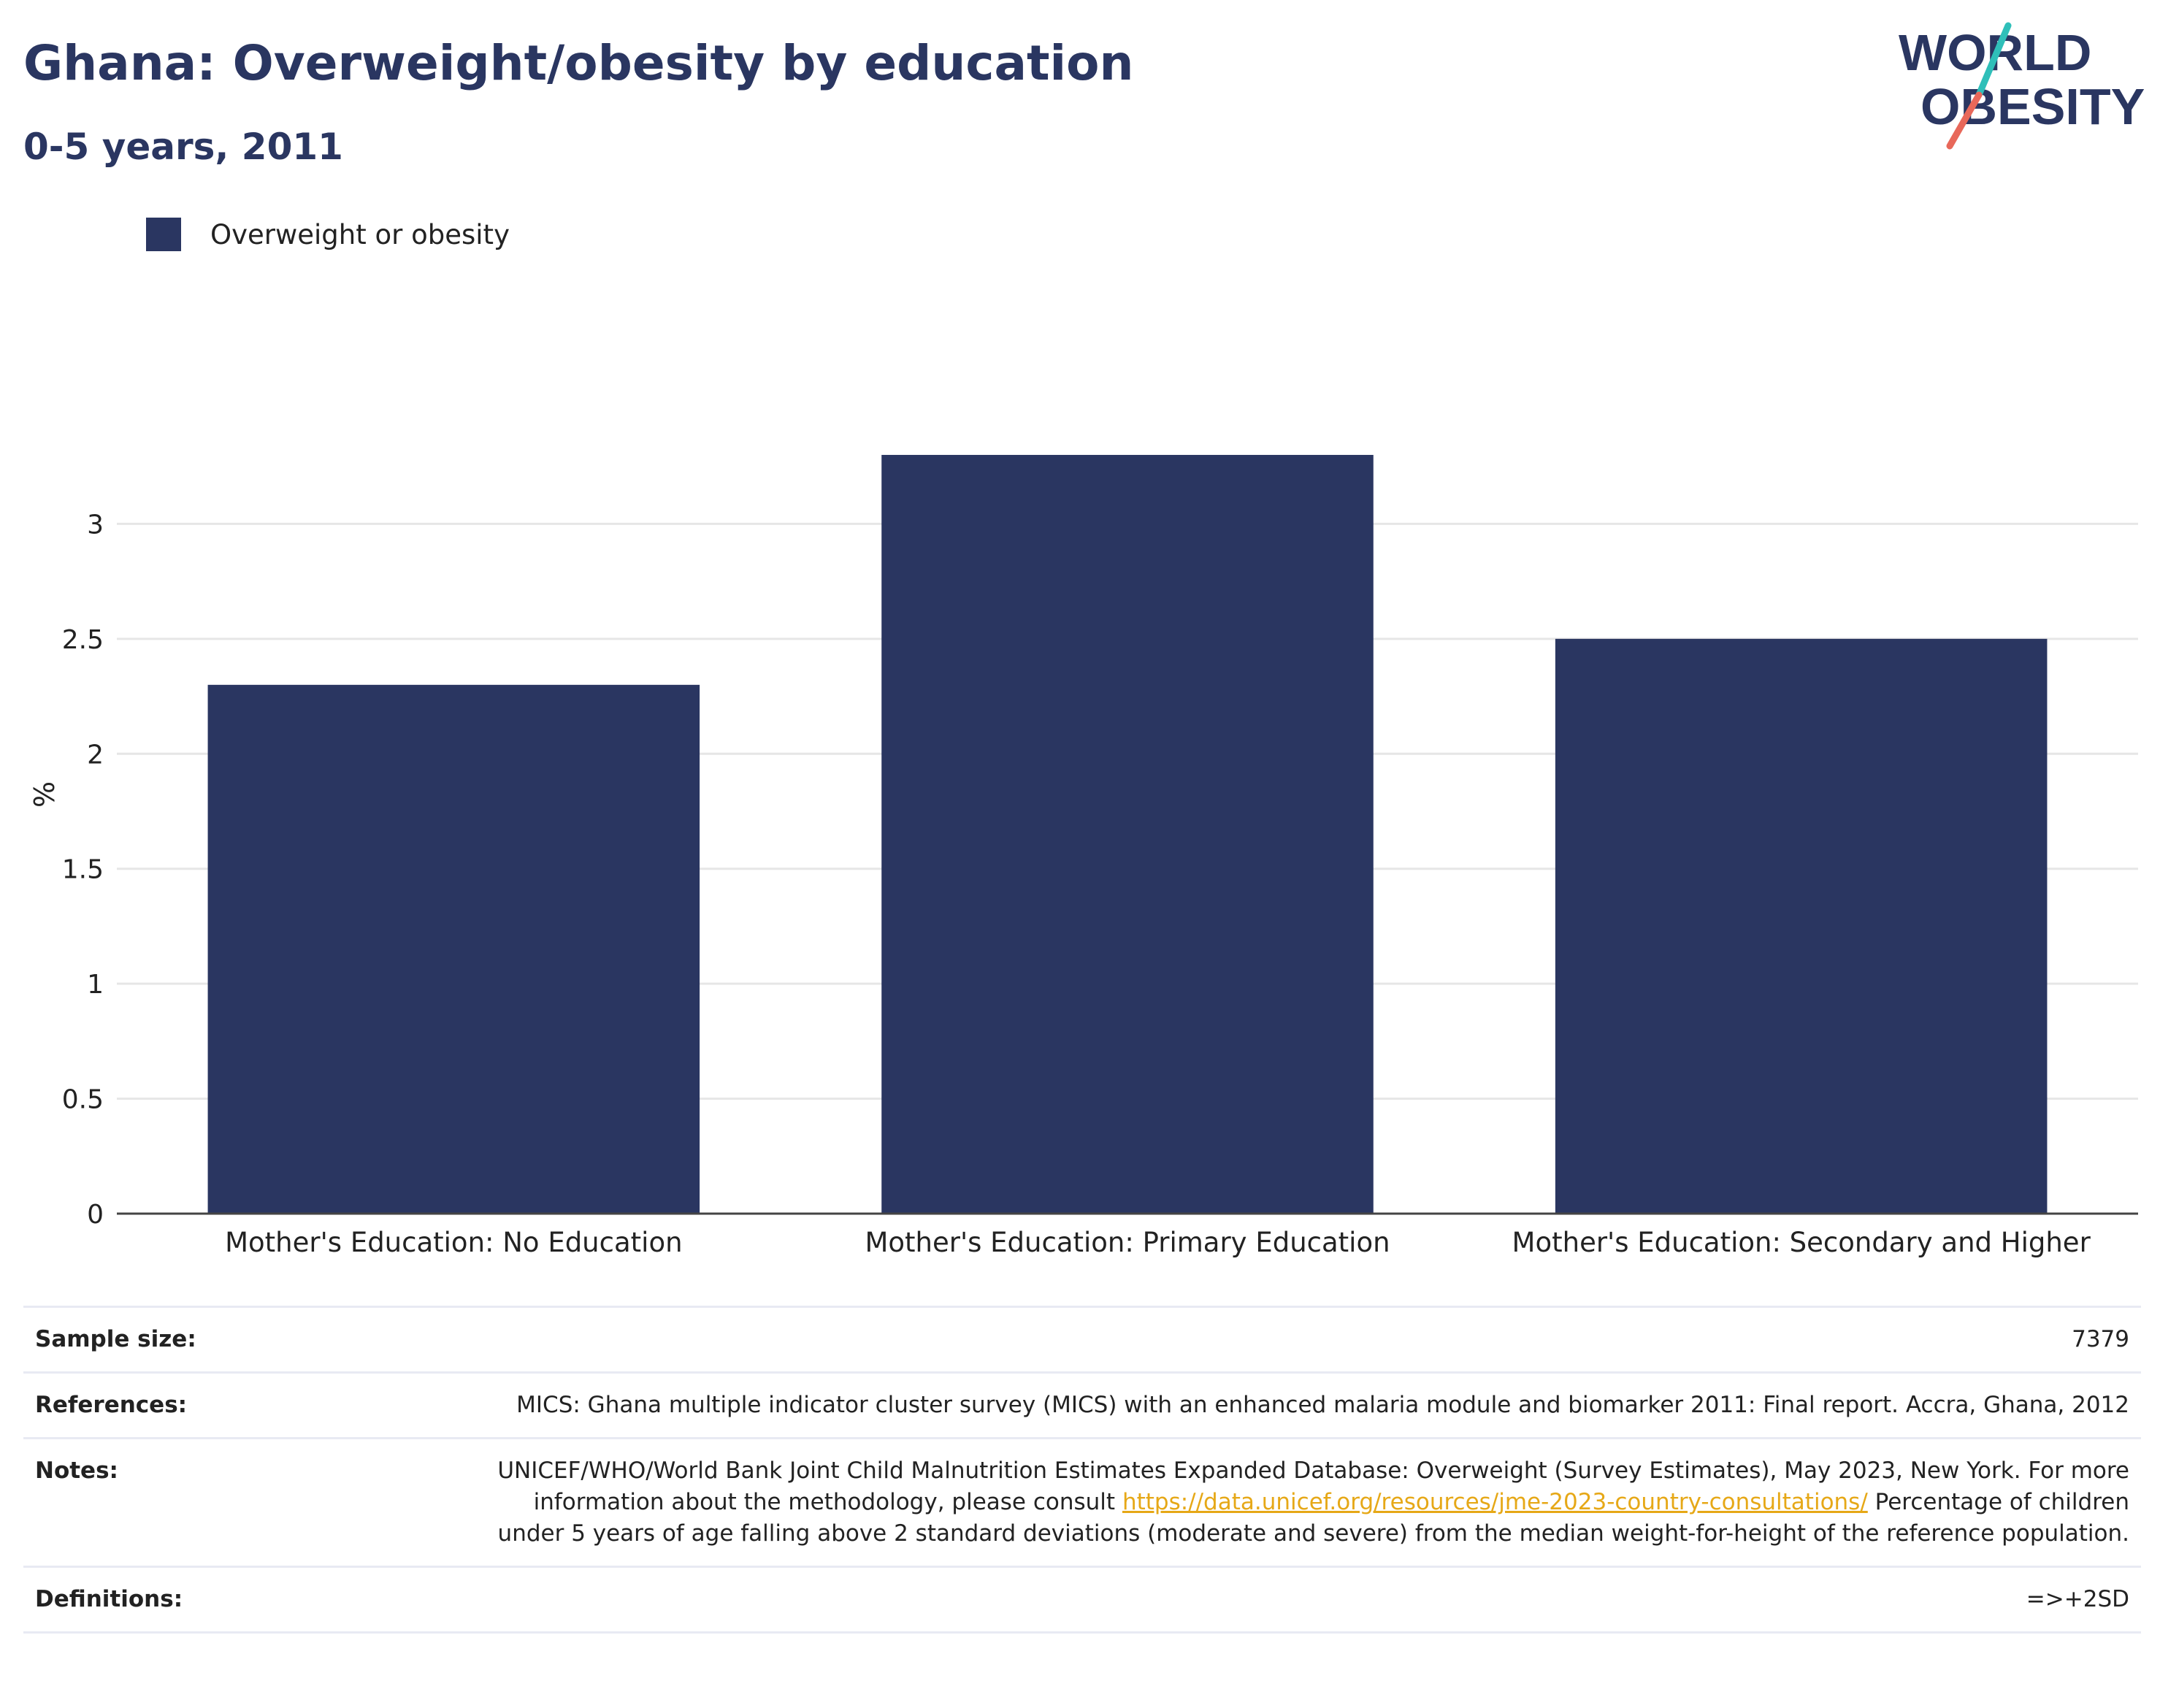 The image size is (2160, 1708). Describe the element at coordinates (578, 63) in the screenshot. I see `chart-title: Ghana: Overweight/obesity by education` at that location.